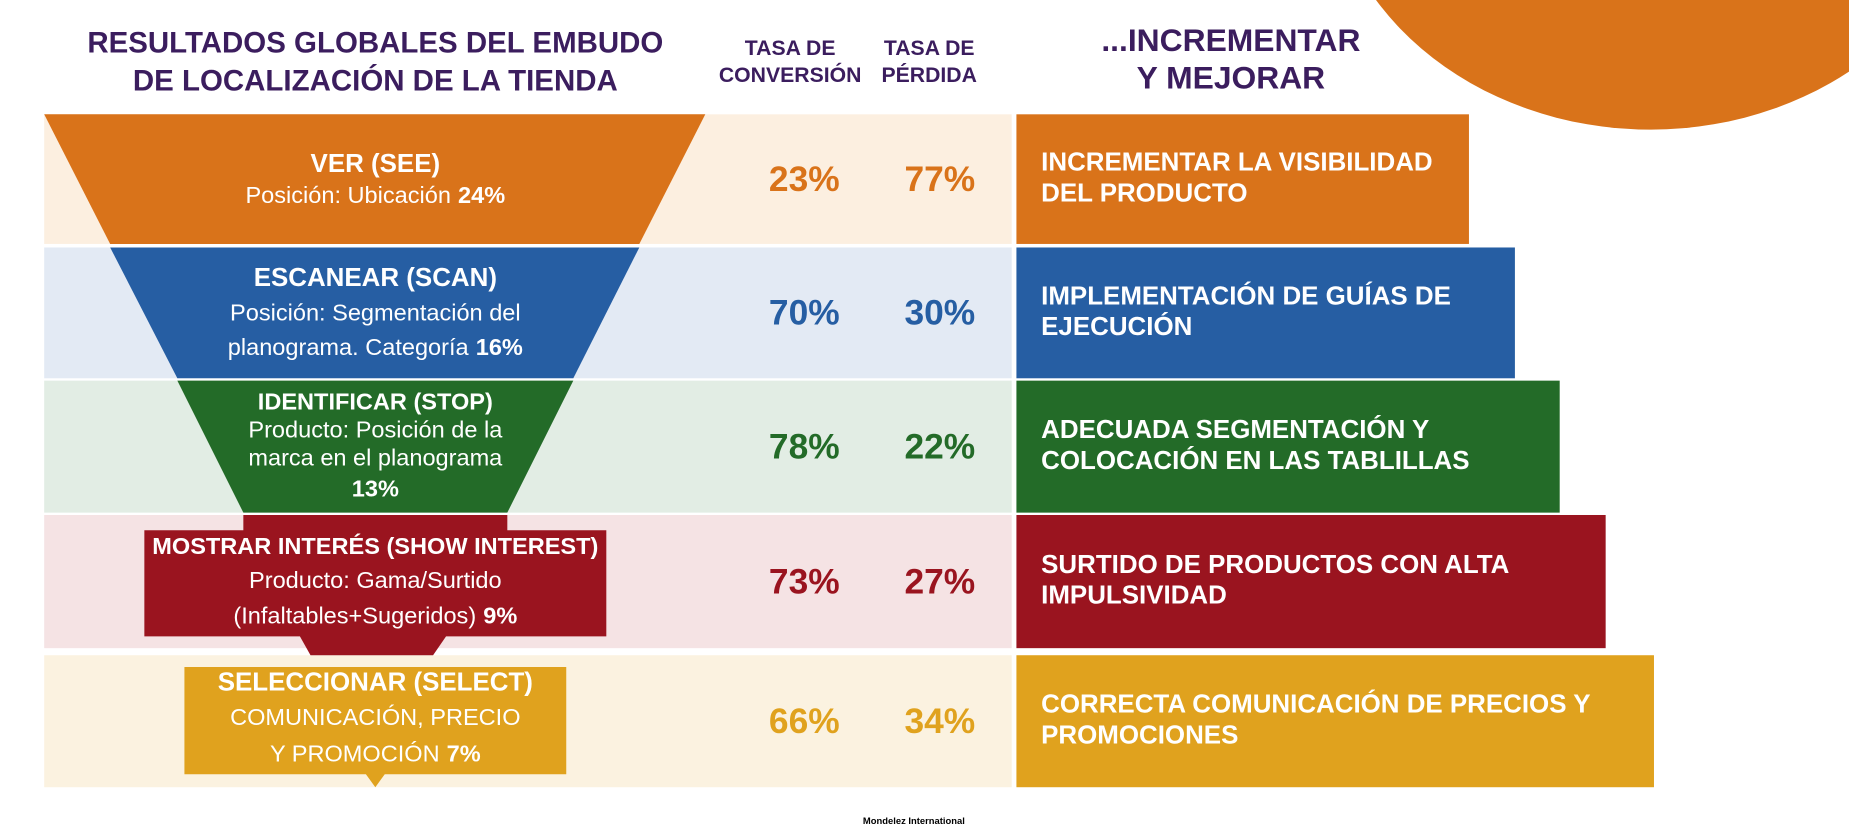 The width and height of the screenshot is (1849, 832). What do you see at coordinates (1255, 460) in the screenshot?
I see `action-text: COLOCACIÓN EN LAS TABLILLAS` at bounding box center [1255, 460].